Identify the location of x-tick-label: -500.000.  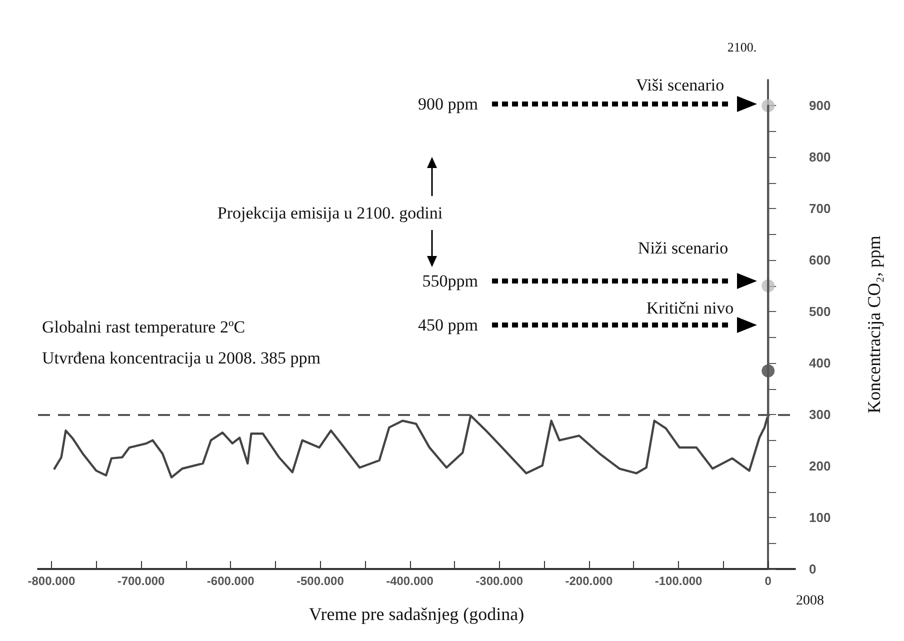
(320, 581).